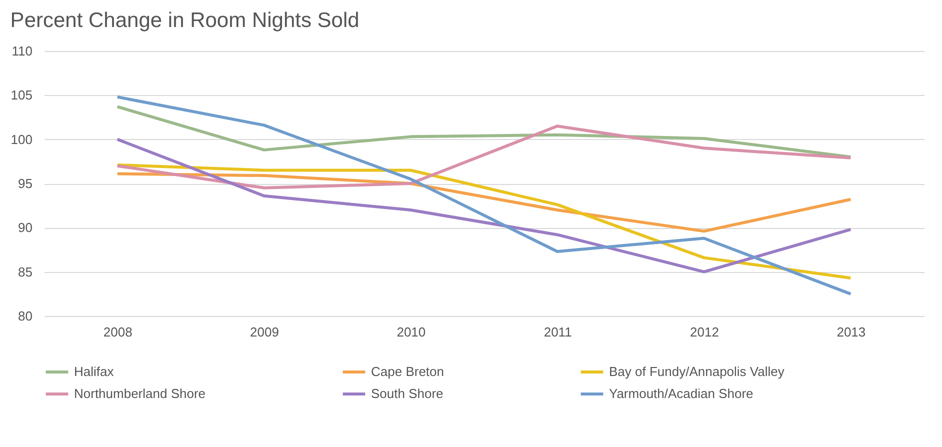 The image size is (942, 447). I want to click on x-tick-label: 2013, so click(851, 332).